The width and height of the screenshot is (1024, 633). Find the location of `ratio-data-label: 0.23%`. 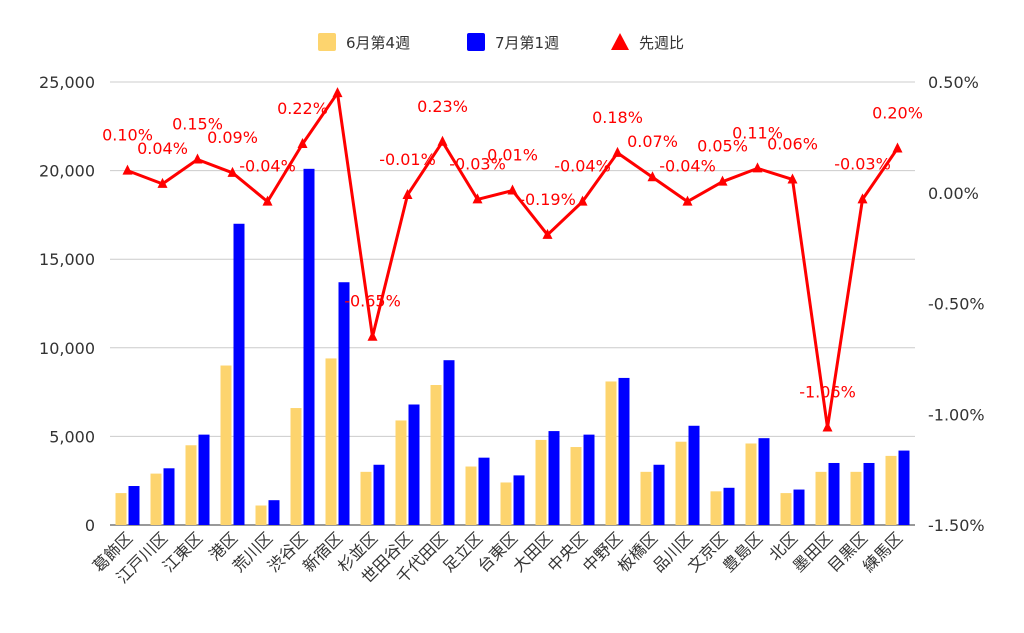

ratio-data-label: 0.23% is located at coordinates (442, 106).